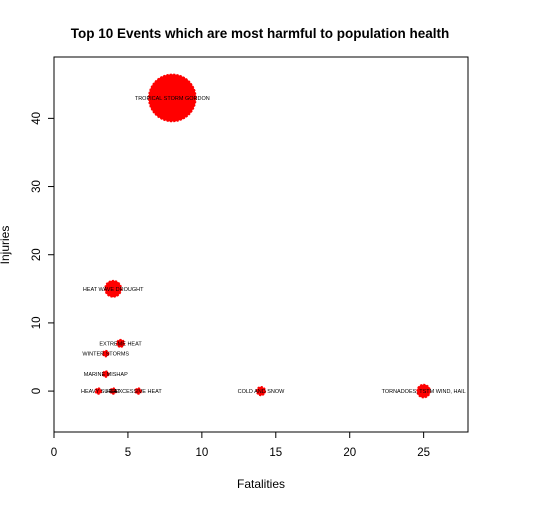 This screenshot has height=506, width=560. I want to click on data-point-label: EXCESSIVE HEAT, so click(139, 392).